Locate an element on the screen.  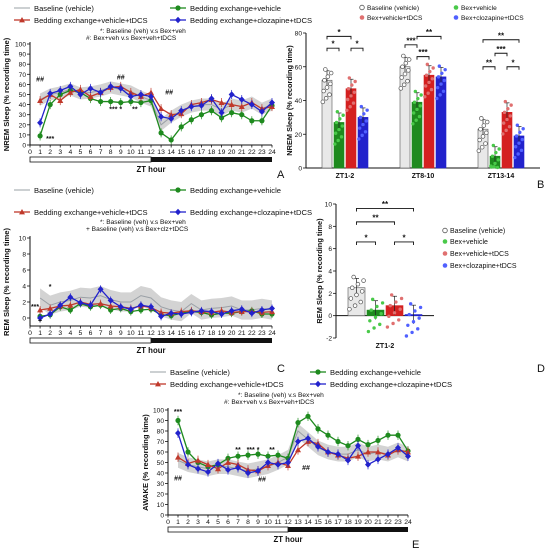
category-label: ZT8-10 is located at coordinates (423, 176).